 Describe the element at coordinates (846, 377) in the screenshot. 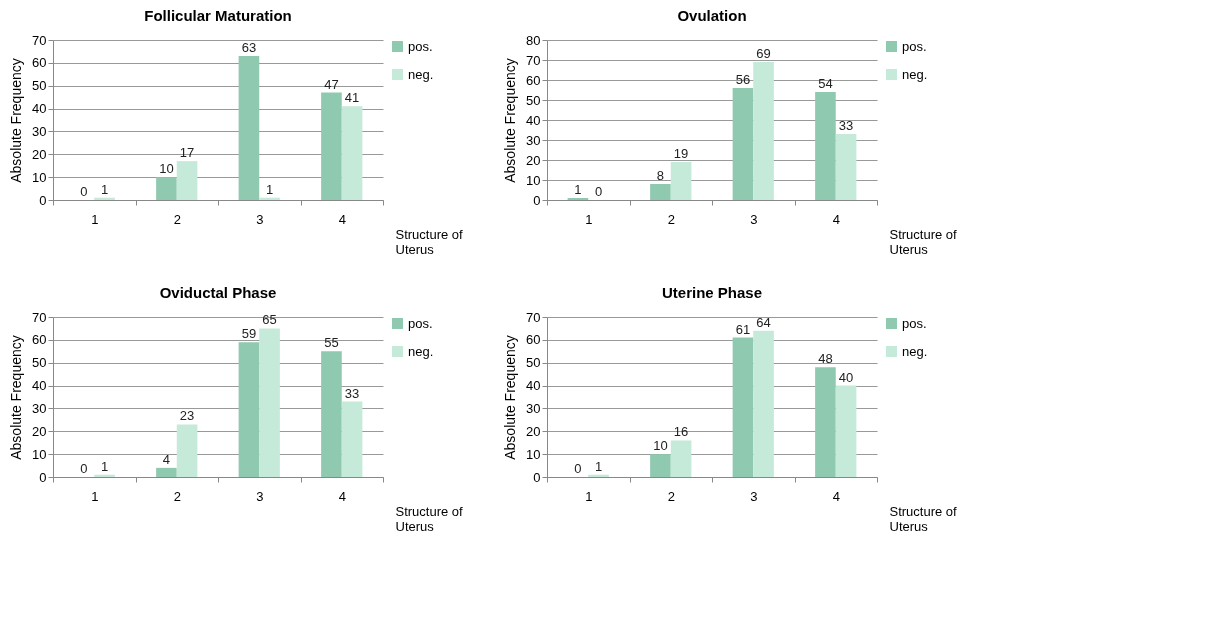

I see `data-label: 40` at that location.